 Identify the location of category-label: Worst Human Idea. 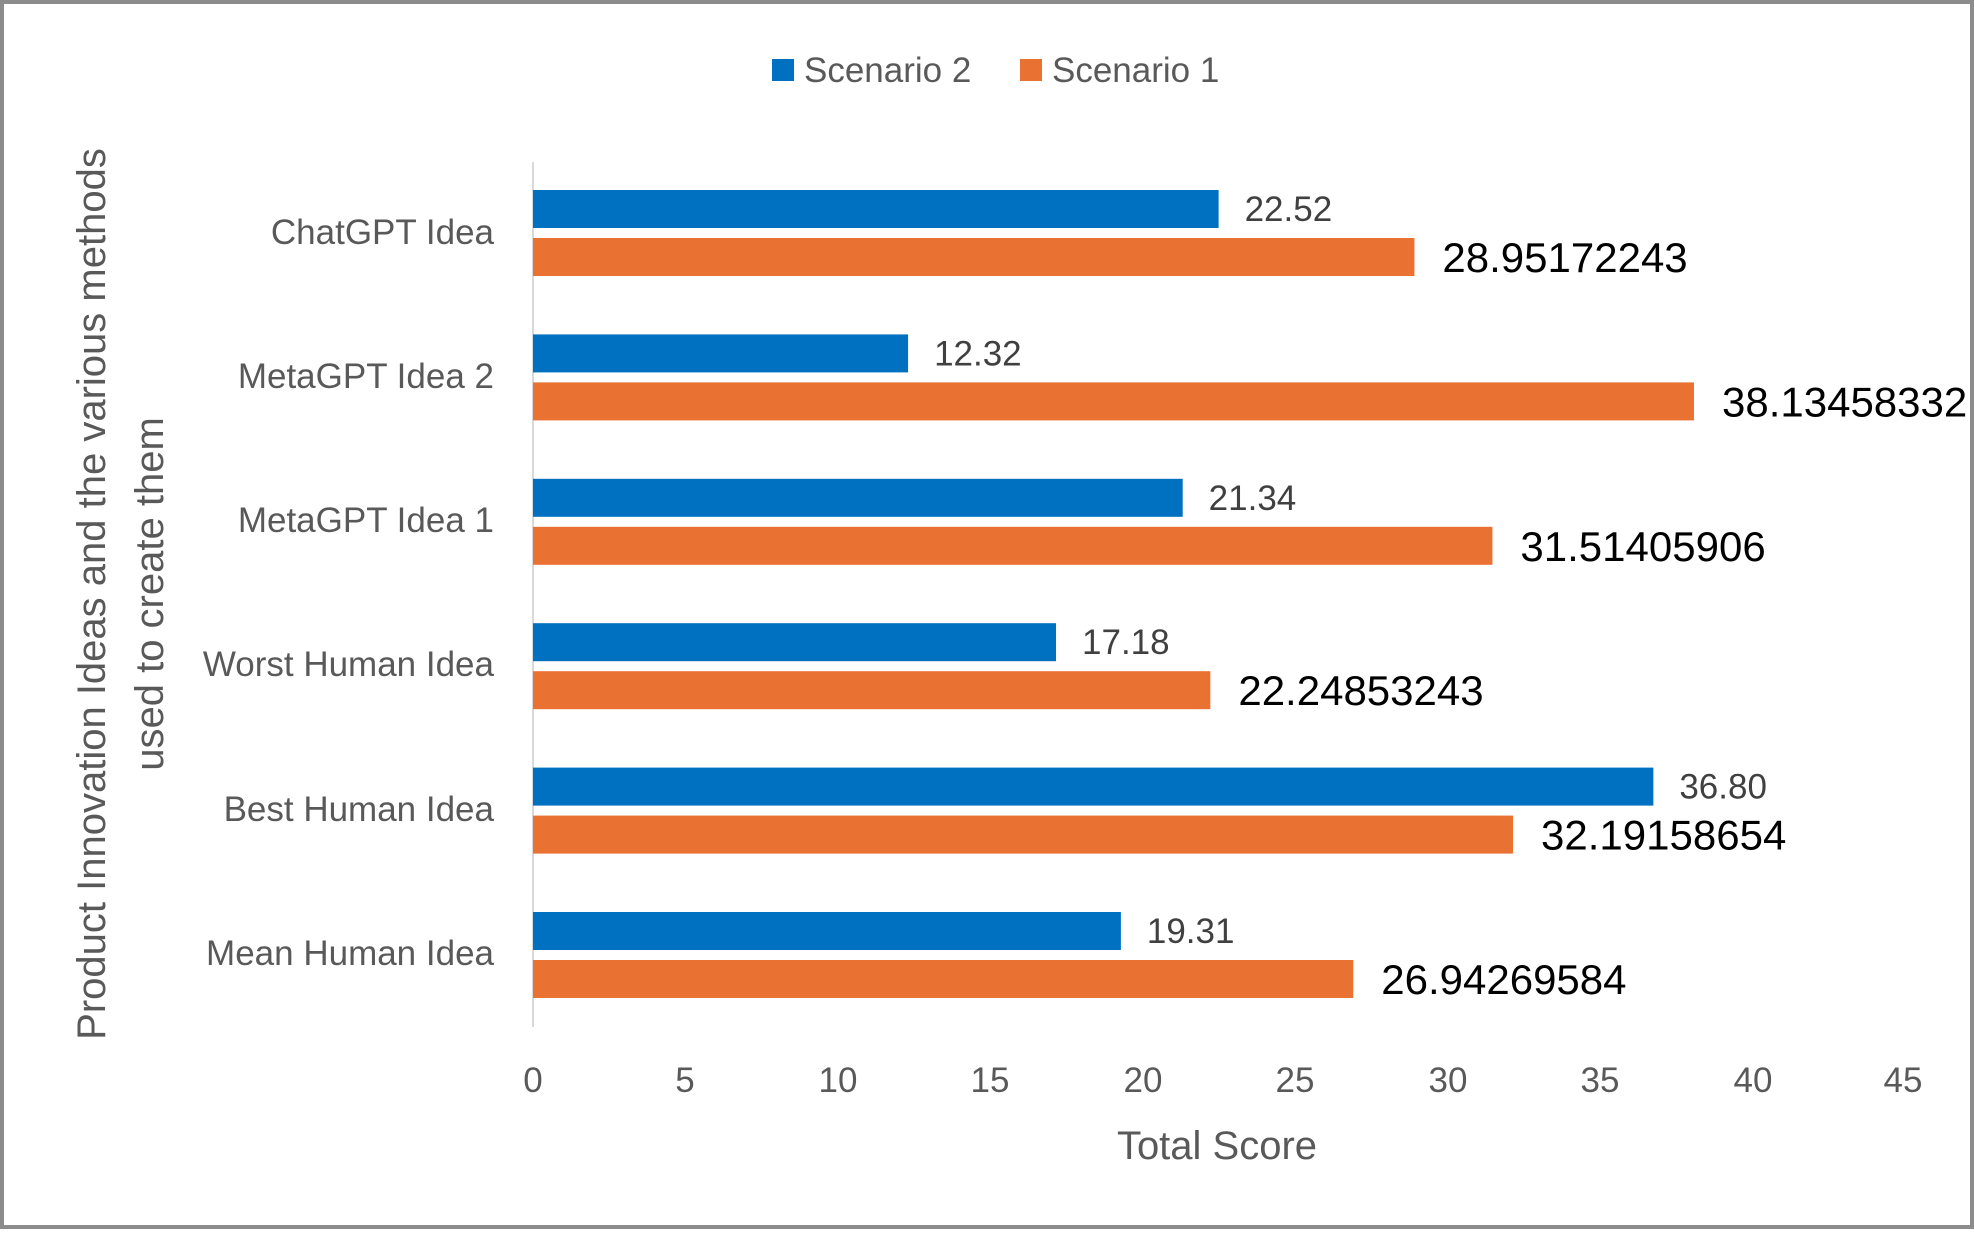
(349, 664).